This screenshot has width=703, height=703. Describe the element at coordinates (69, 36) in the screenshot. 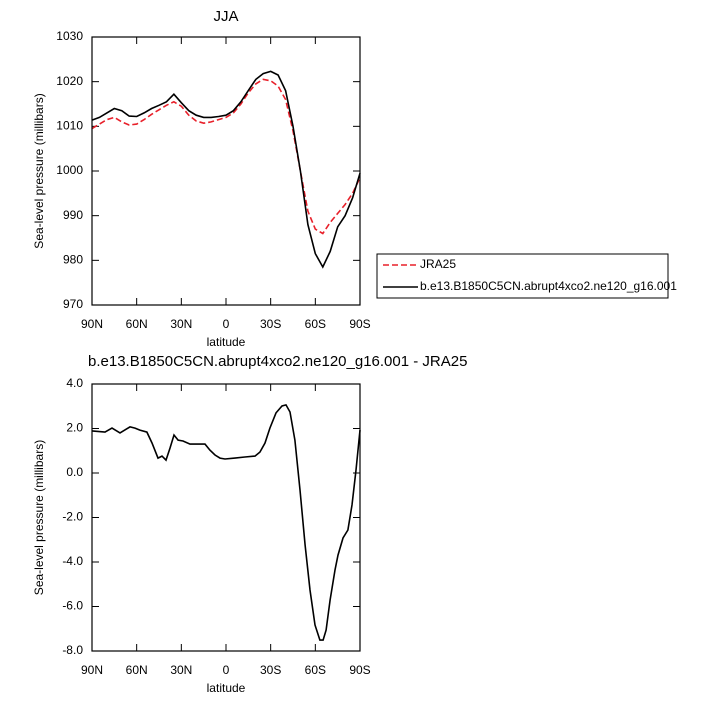

I see `y-tick-label: 1030` at that location.